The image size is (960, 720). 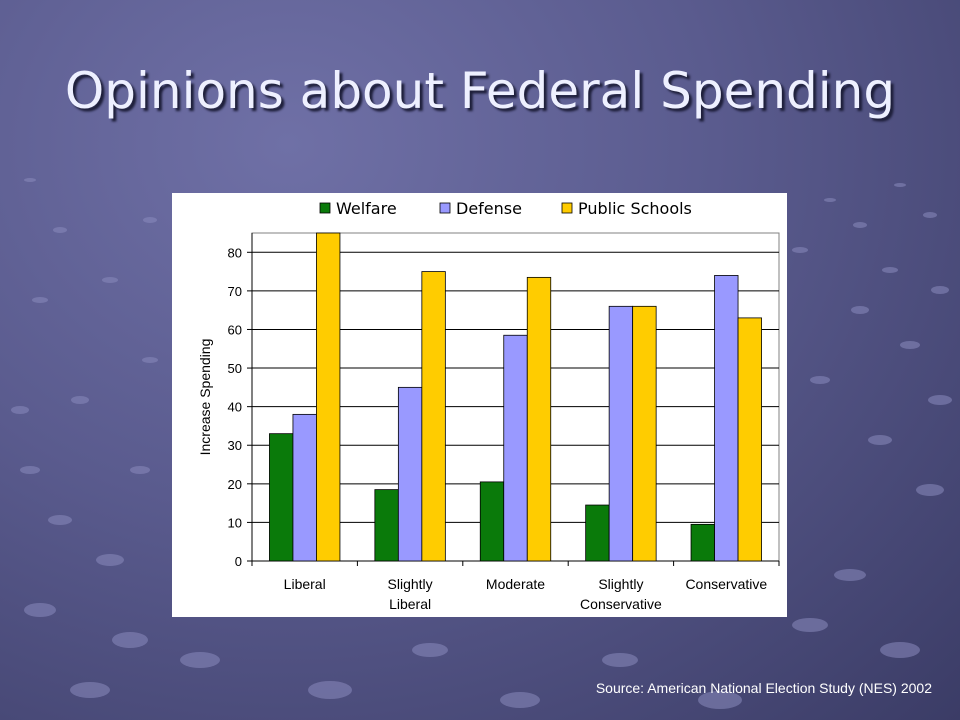 I want to click on legend-label: Defense, so click(x=489, y=208).